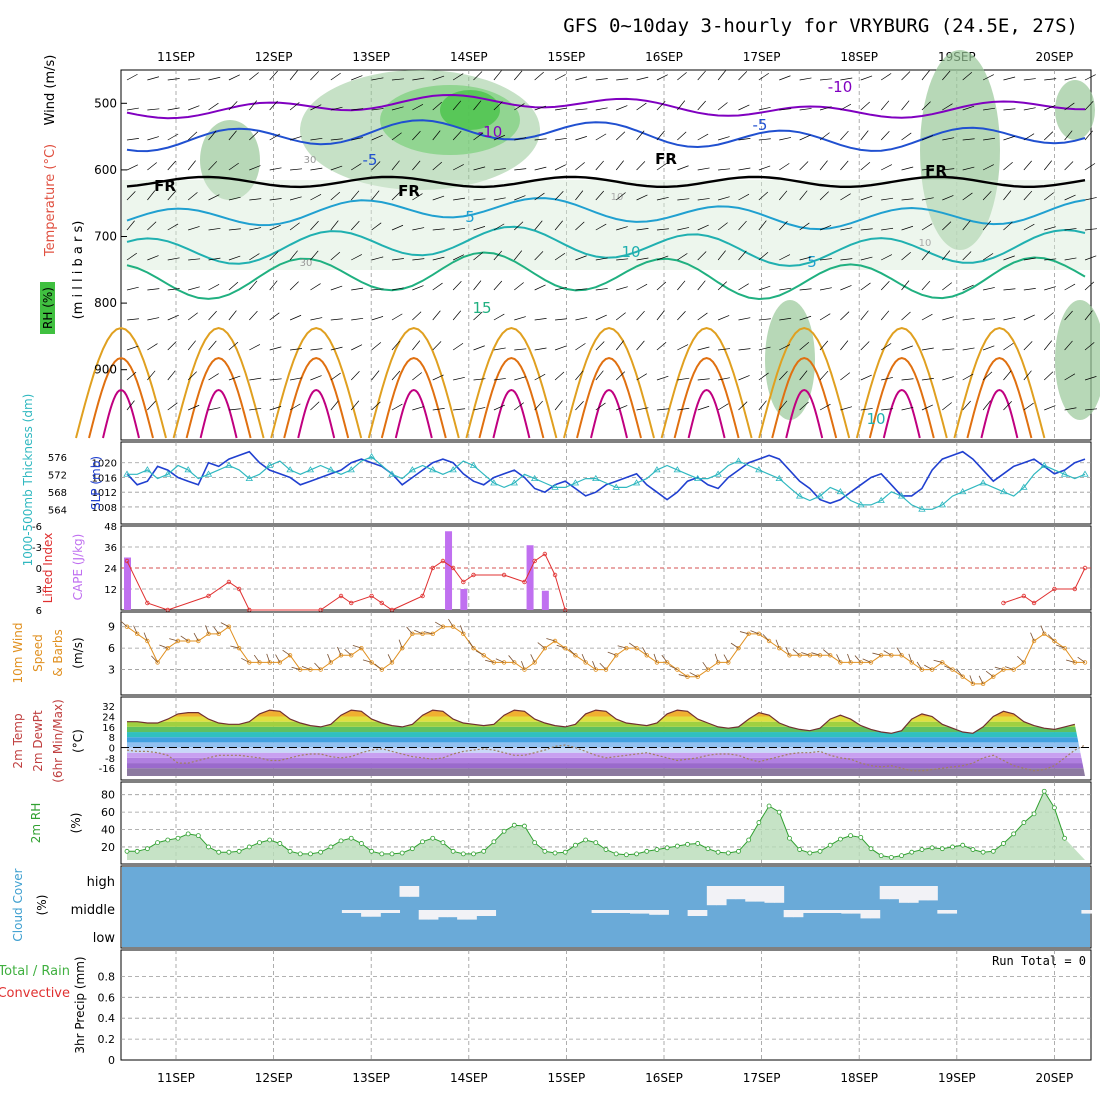 The height and width of the screenshot is (1100, 1100). Describe the element at coordinates (37, 548) in the screenshot. I see `li-tick-label: -3` at that location.